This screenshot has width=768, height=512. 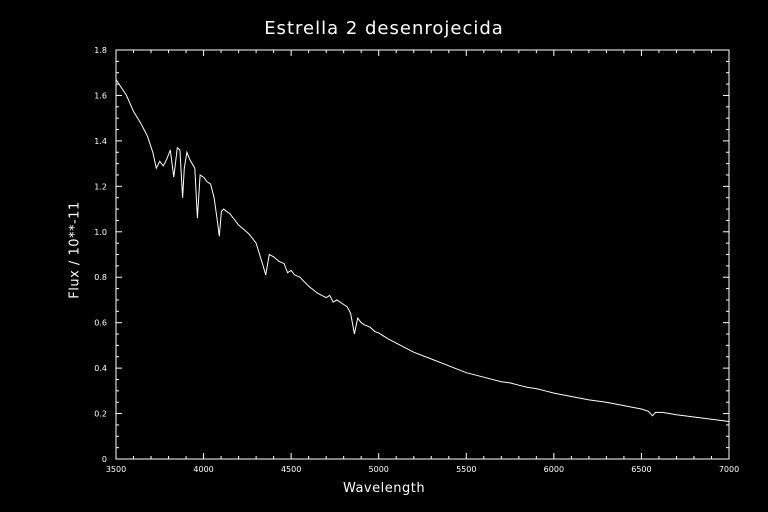 What do you see at coordinates (641, 469) in the screenshot?
I see `x-tick-label: 6500` at bounding box center [641, 469].